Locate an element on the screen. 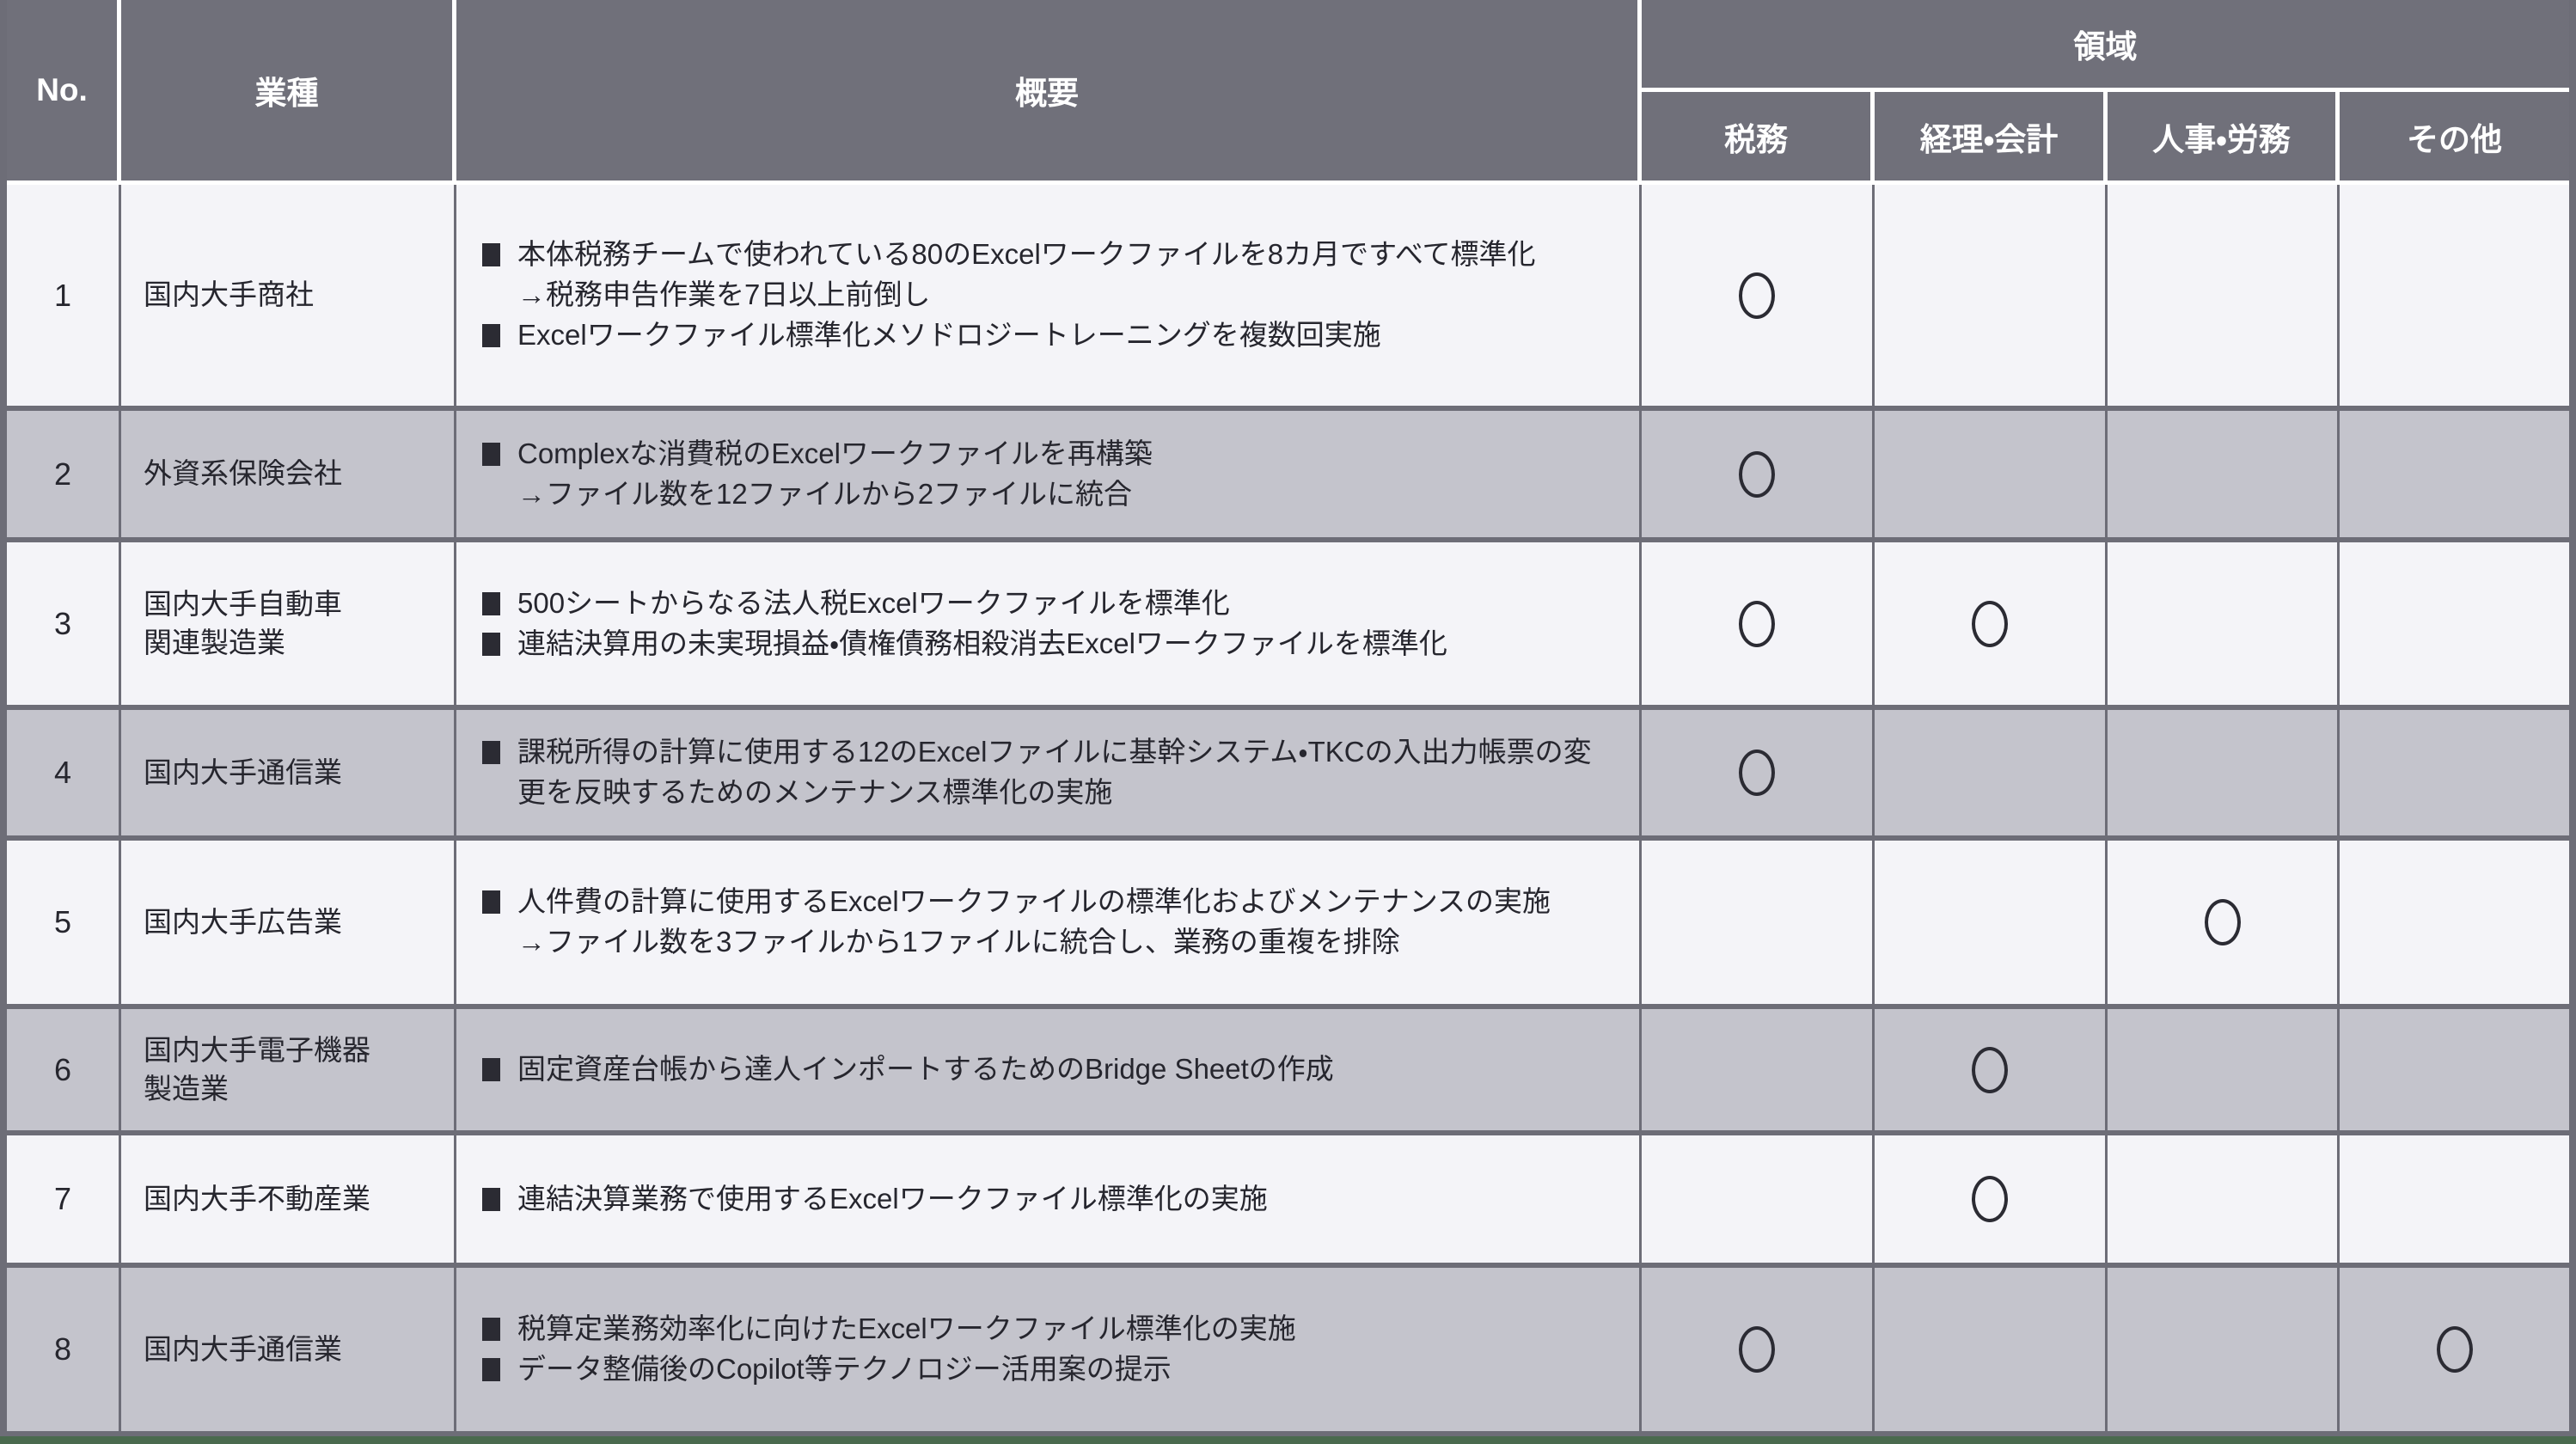 This screenshot has height=1444, width=2576. row-number: 2 is located at coordinates (64, 474).